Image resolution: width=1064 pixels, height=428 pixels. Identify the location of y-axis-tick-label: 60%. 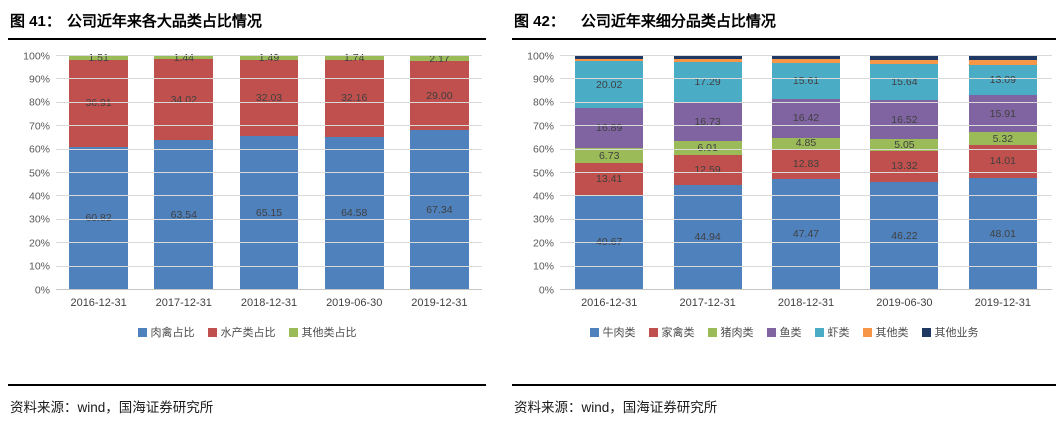
(543, 149).